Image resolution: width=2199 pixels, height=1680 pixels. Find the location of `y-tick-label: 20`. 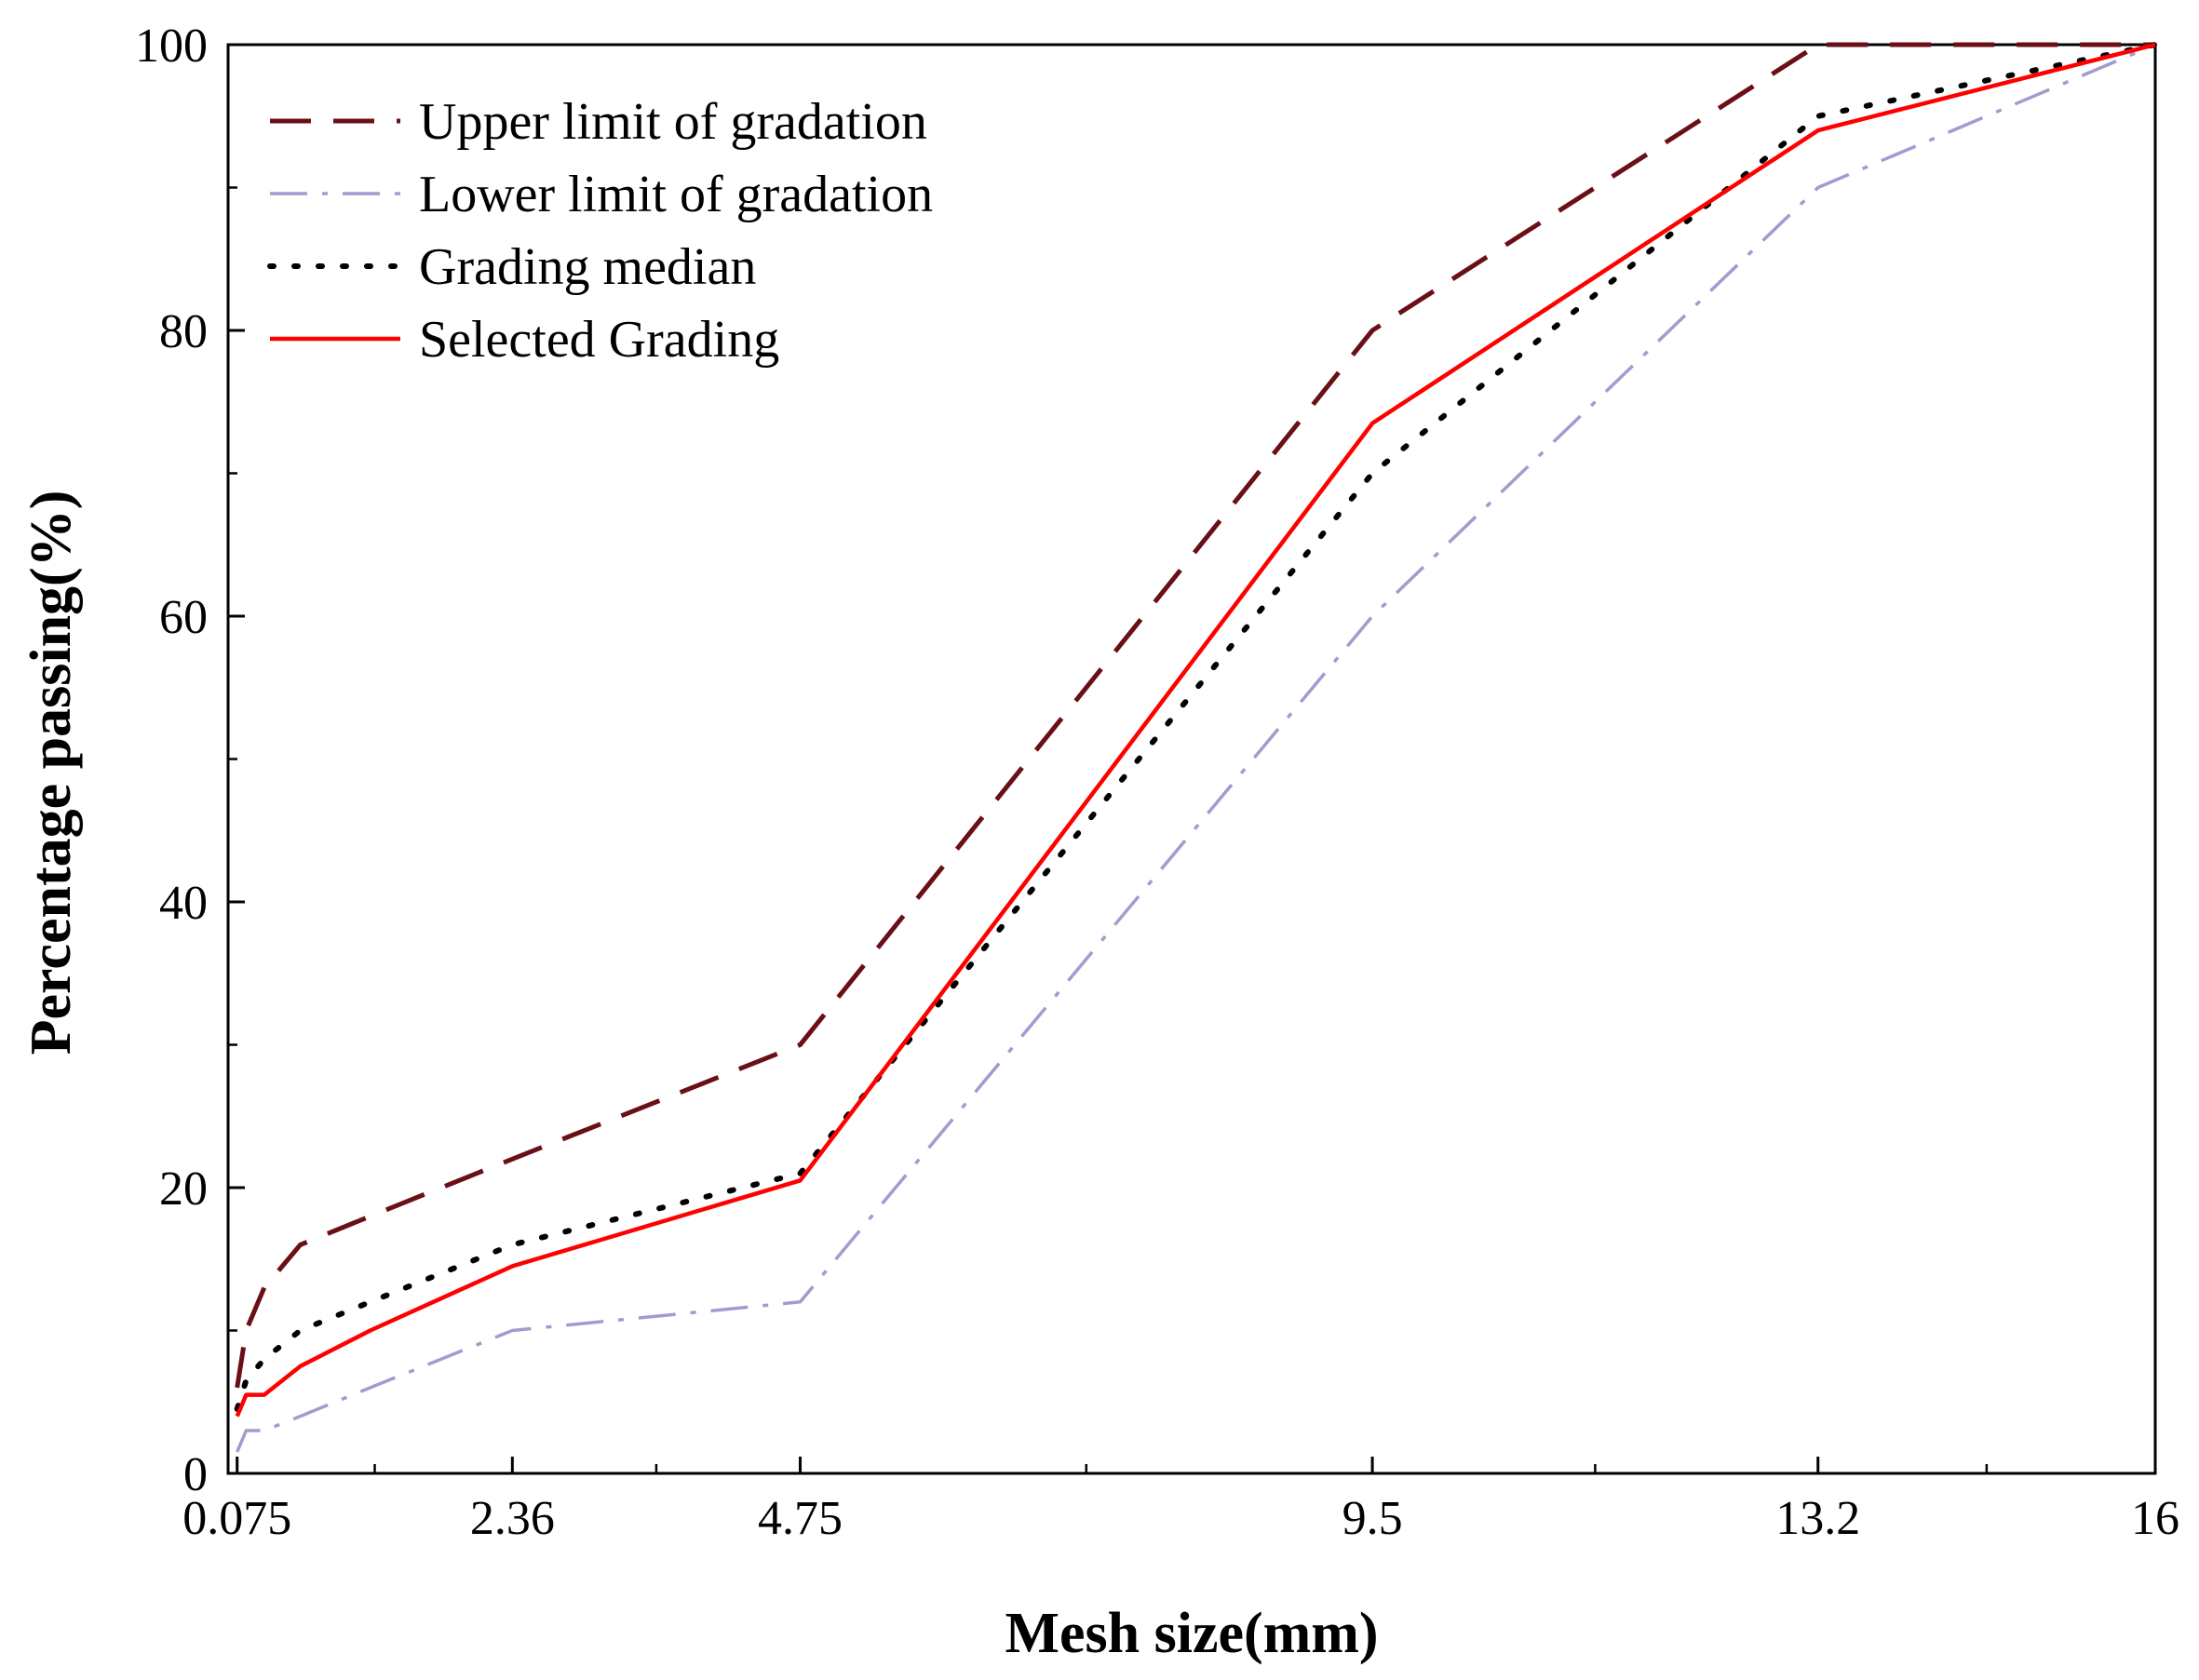

y-tick-label: 20 is located at coordinates (183, 1189).